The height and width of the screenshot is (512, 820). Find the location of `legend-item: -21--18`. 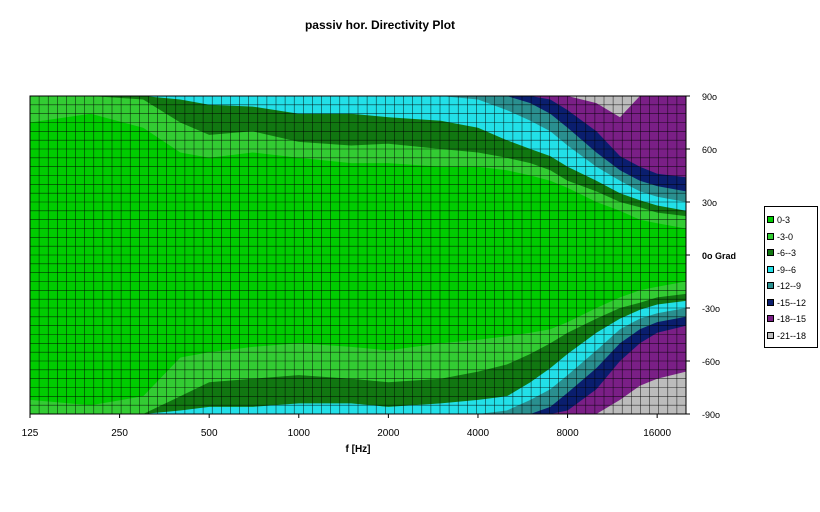

legend-item: -21--18 is located at coordinates (792, 336).